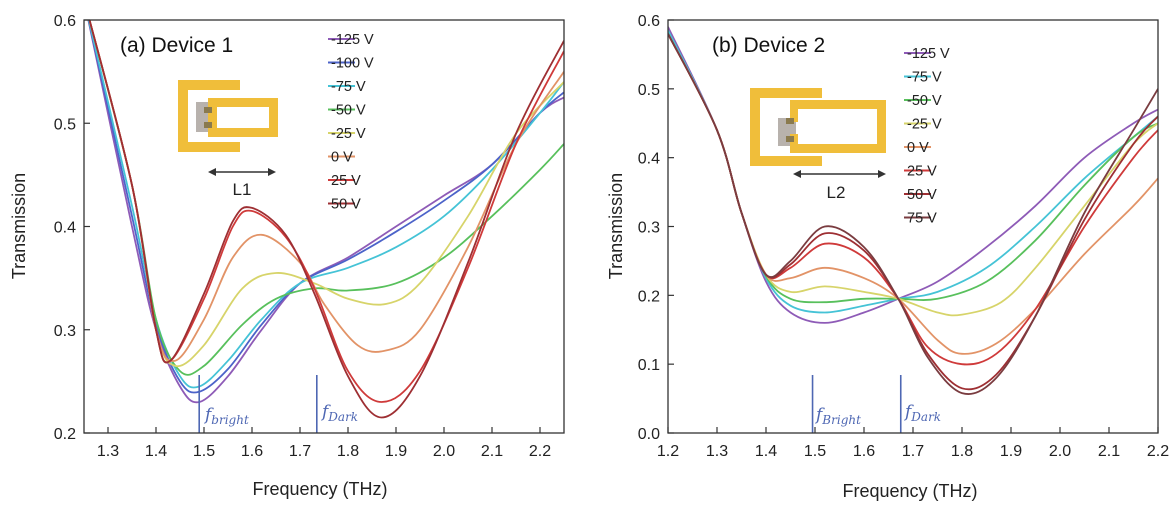 This screenshot has height=506, width=1175. I want to click on legend-entry: -25 V, so click(924, 125).